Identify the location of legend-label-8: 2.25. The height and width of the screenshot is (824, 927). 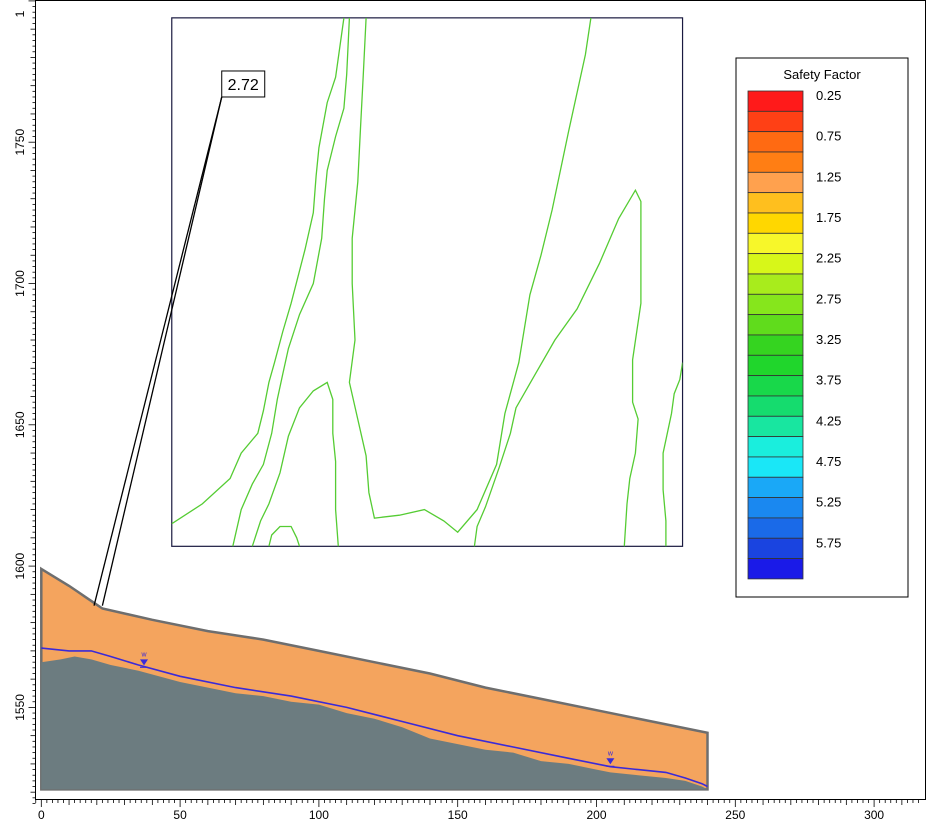
(828, 258).